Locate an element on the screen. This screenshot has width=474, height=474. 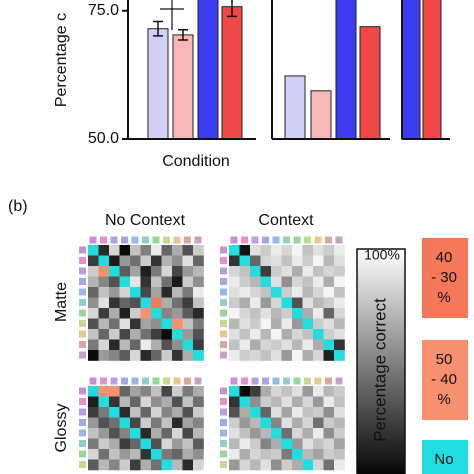
x-axis-label: Condition is located at coordinates (196, 161).